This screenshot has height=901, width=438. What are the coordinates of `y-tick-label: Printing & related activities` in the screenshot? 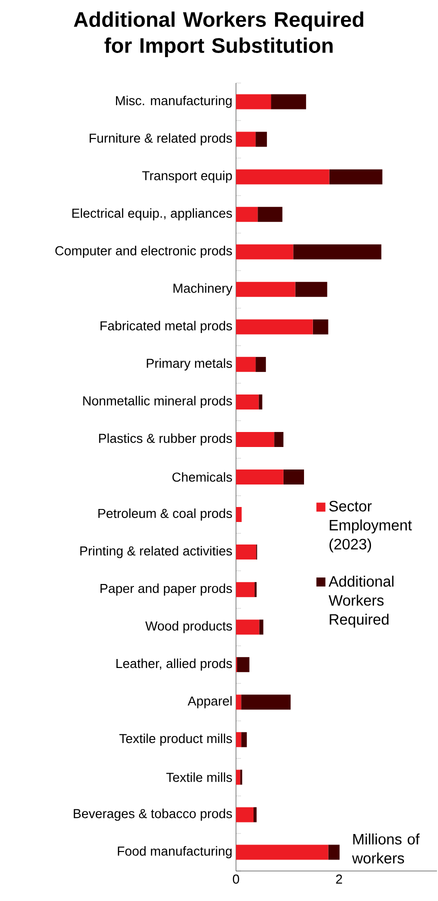 It's located at (156, 552).